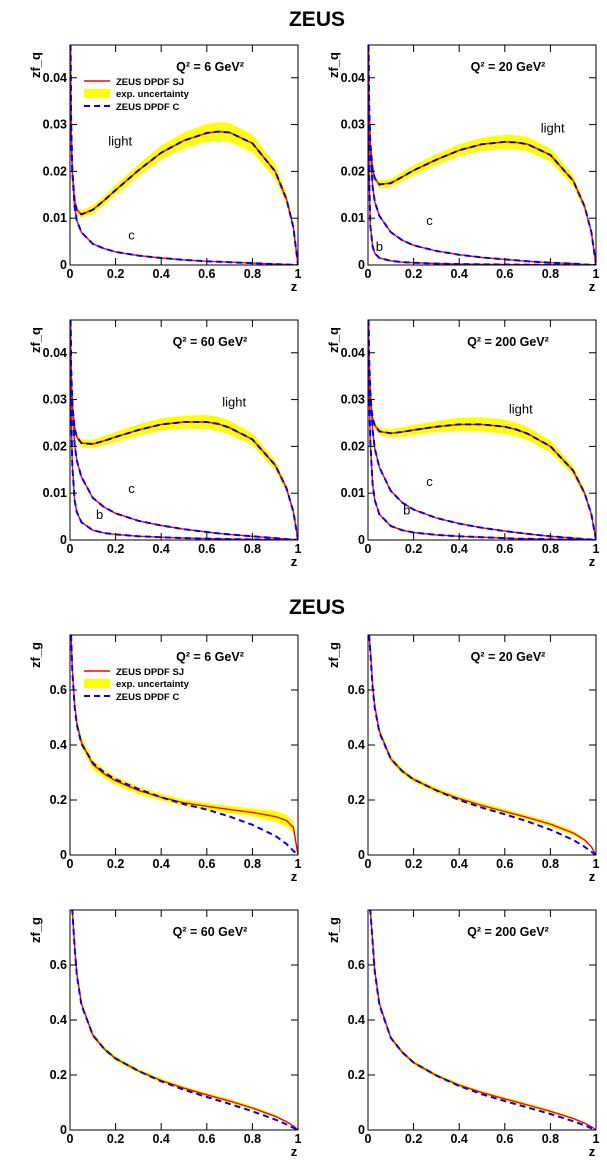  I want to click on q2-label: Q² = 200 GeV², so click(508, 342).